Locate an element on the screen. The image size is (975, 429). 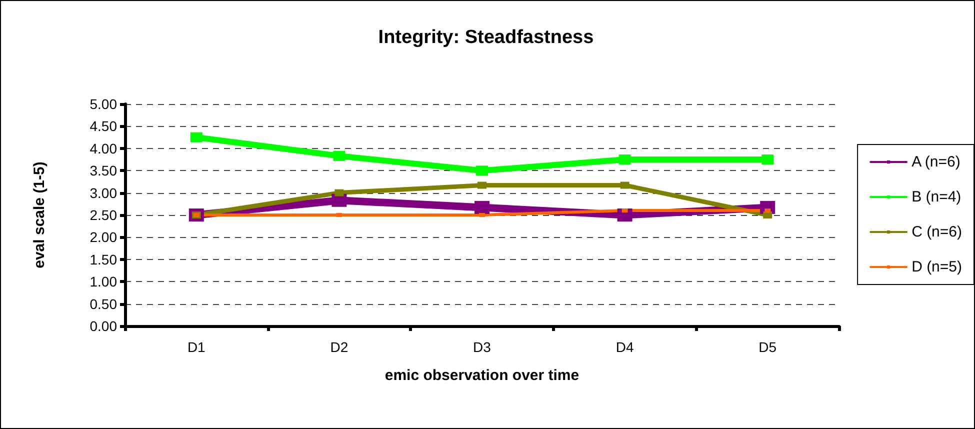
legend-label: C (n=6) is located at coordinates (937, 232).